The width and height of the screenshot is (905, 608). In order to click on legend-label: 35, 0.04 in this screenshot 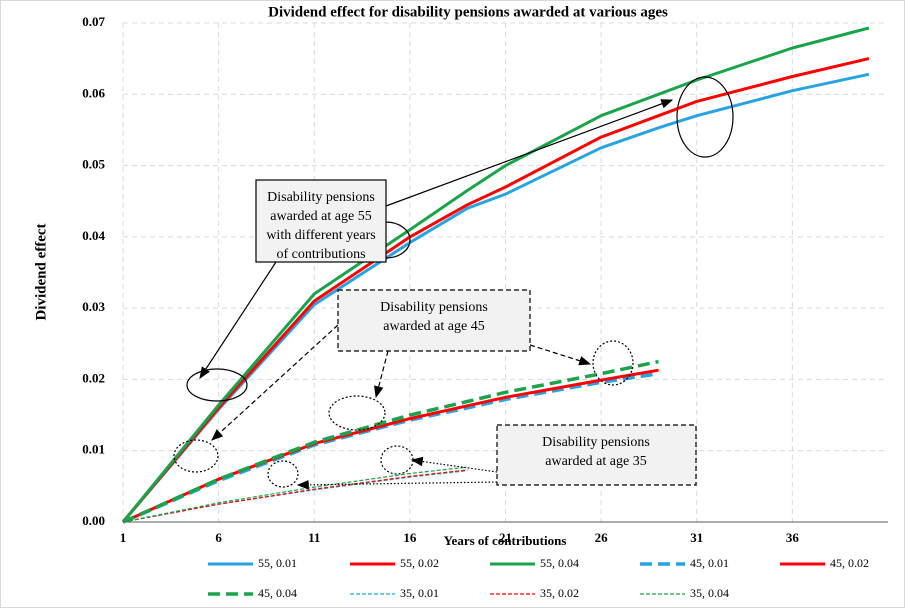, I will do `click(709, 593)`.